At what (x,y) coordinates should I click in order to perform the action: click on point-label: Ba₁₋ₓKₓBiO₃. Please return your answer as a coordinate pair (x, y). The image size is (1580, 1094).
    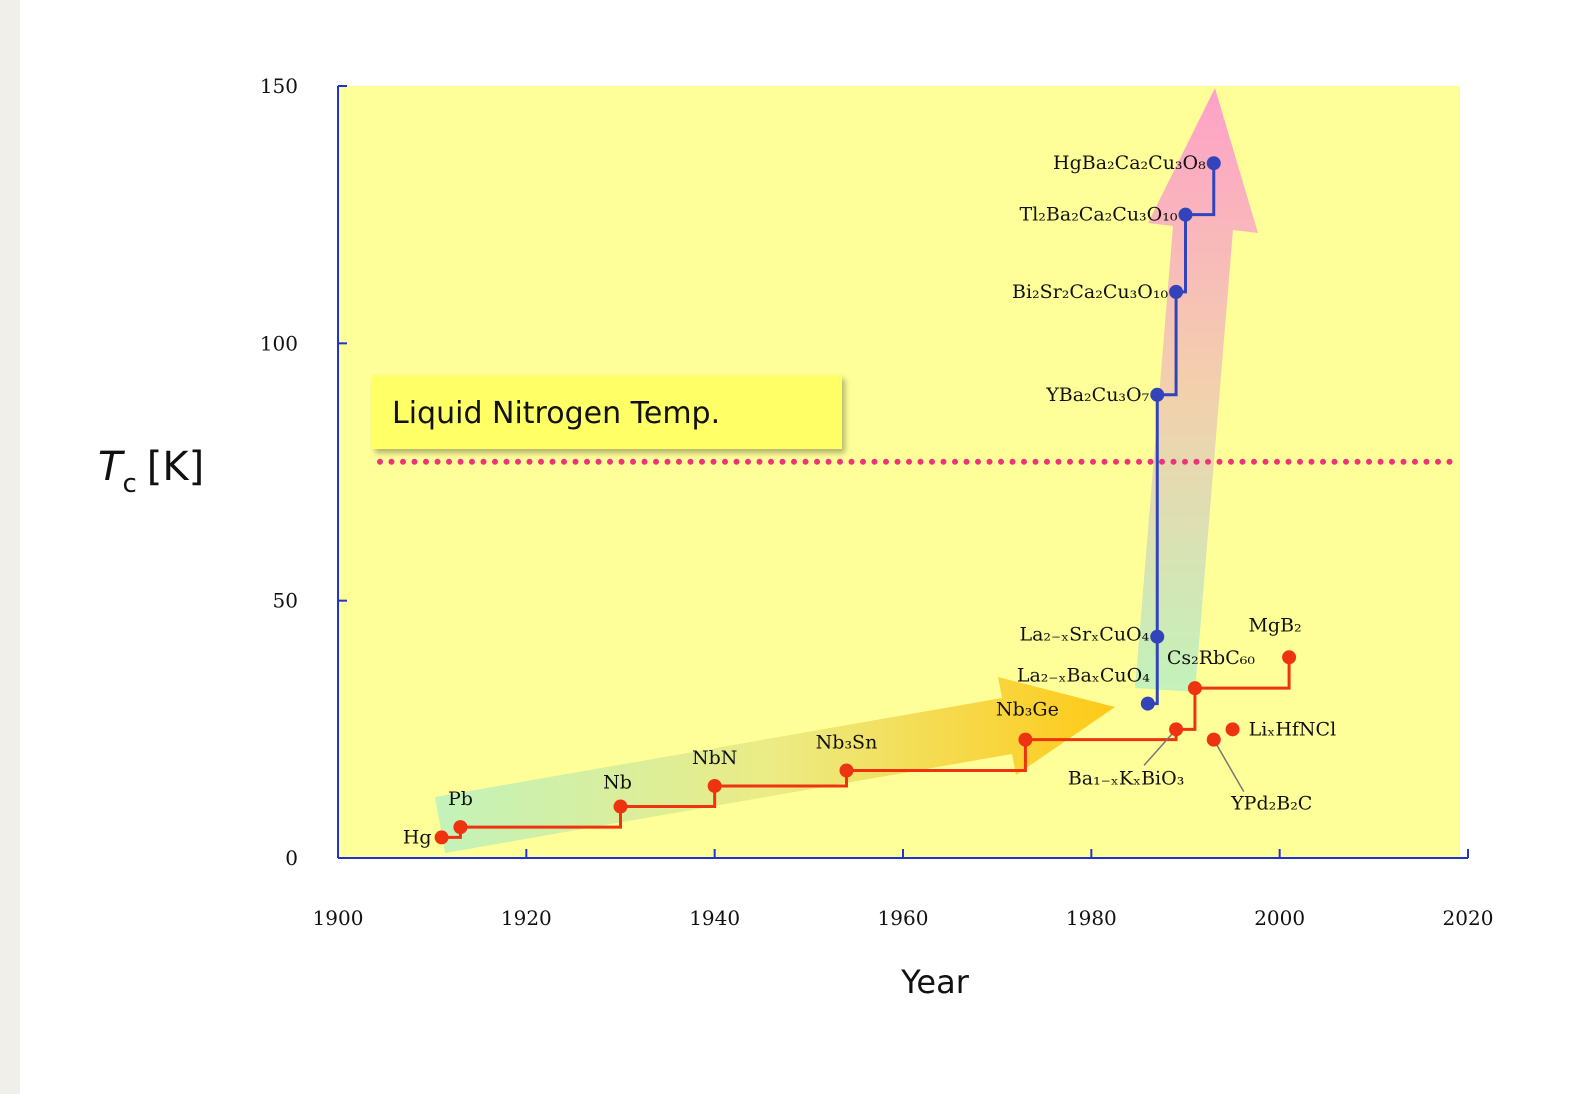
    Looking at the image, I should click on (1126, 778).